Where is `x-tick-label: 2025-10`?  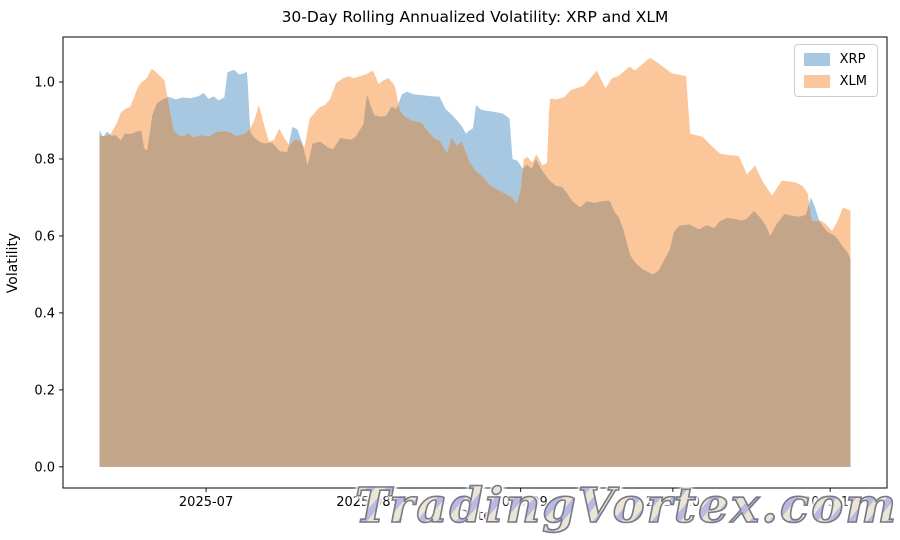 x-tick-label: 2025-10 is located at coordinates (673, 502).